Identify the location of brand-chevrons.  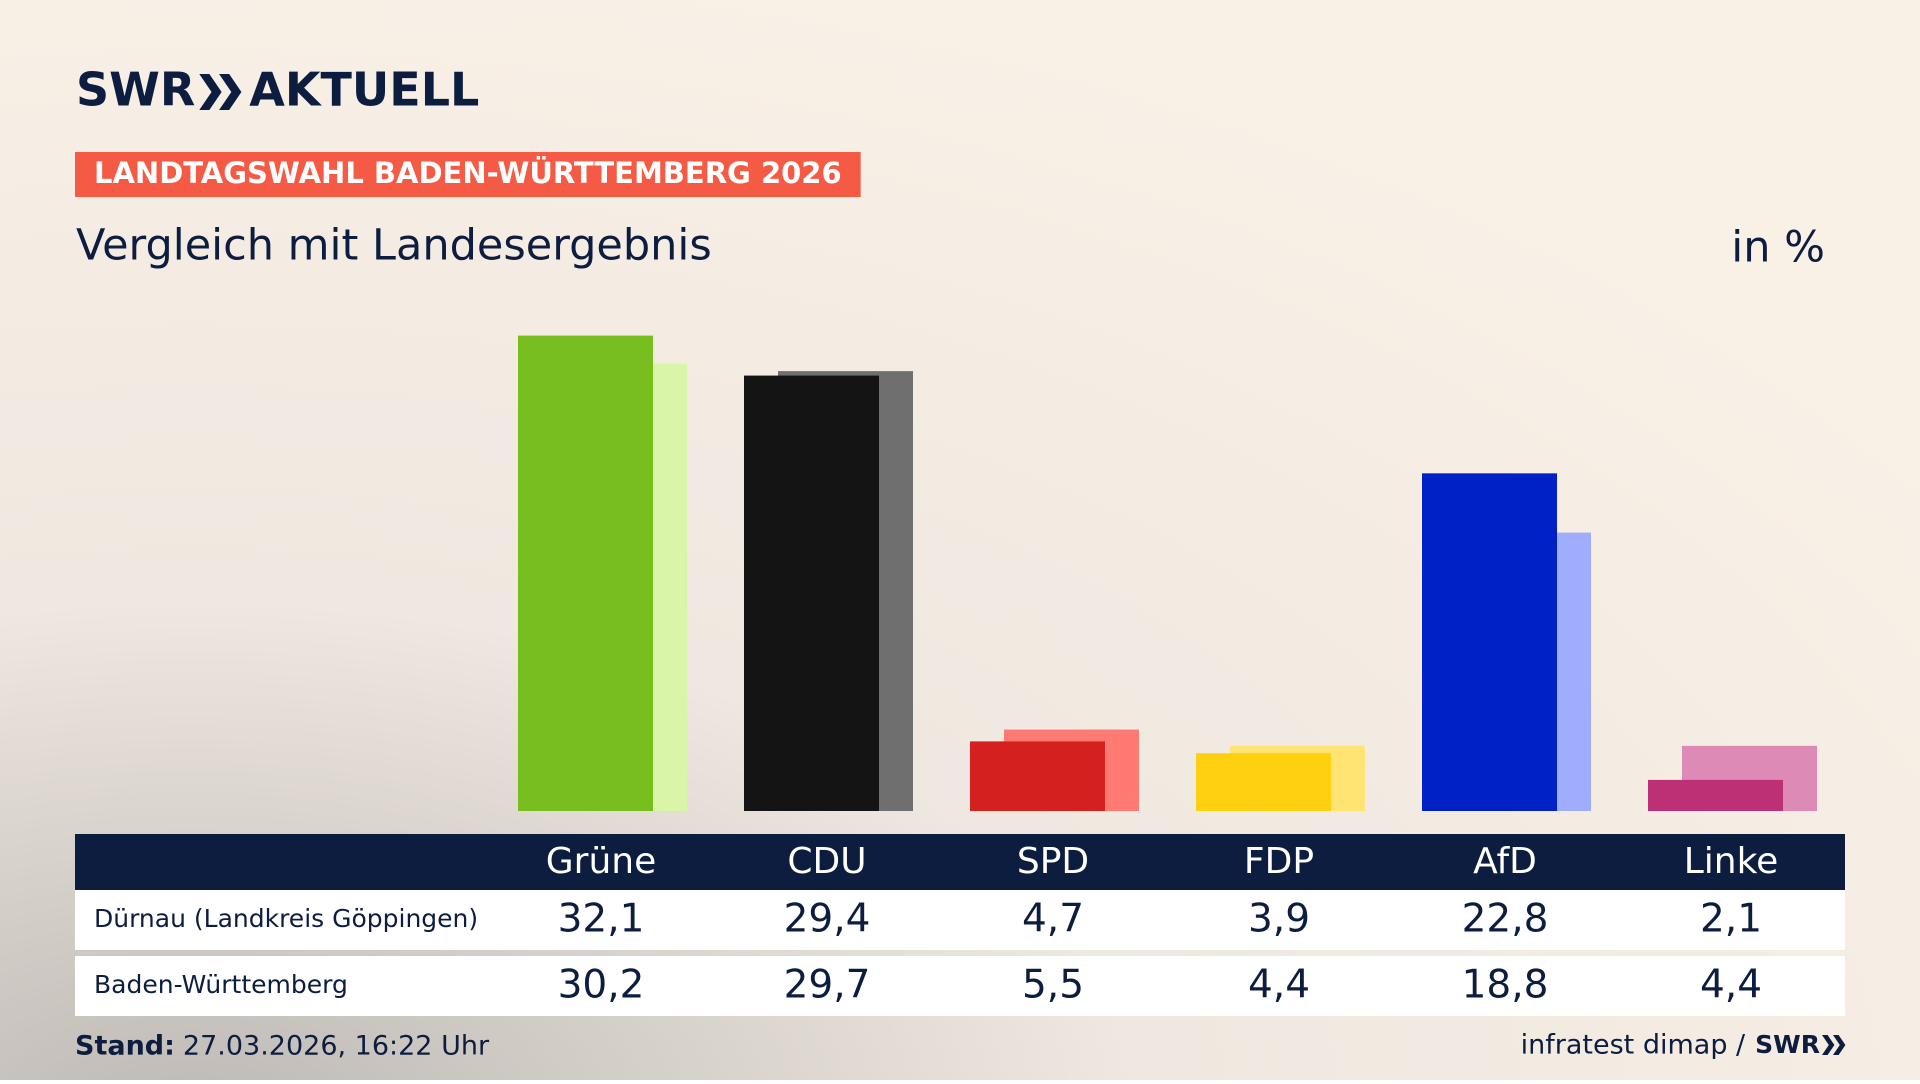
(220, 92).